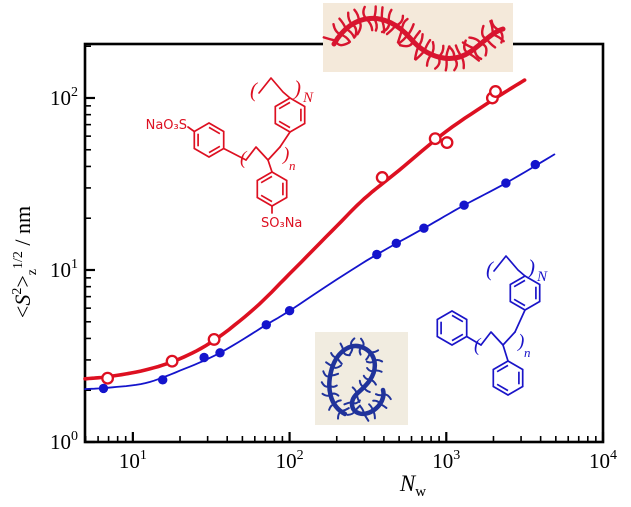 This screenshot has height=507, width=631. I want to click on blue-bottlebrush-cartoon, so click(361, 378).